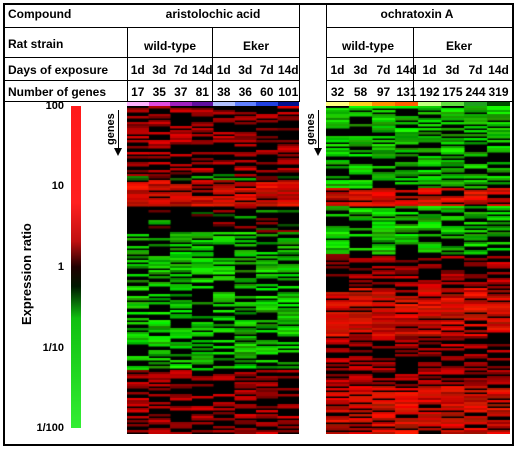  Describe the element at coordinates (360, 92) in the screenshot. I see `gene-count: 58` at that location.